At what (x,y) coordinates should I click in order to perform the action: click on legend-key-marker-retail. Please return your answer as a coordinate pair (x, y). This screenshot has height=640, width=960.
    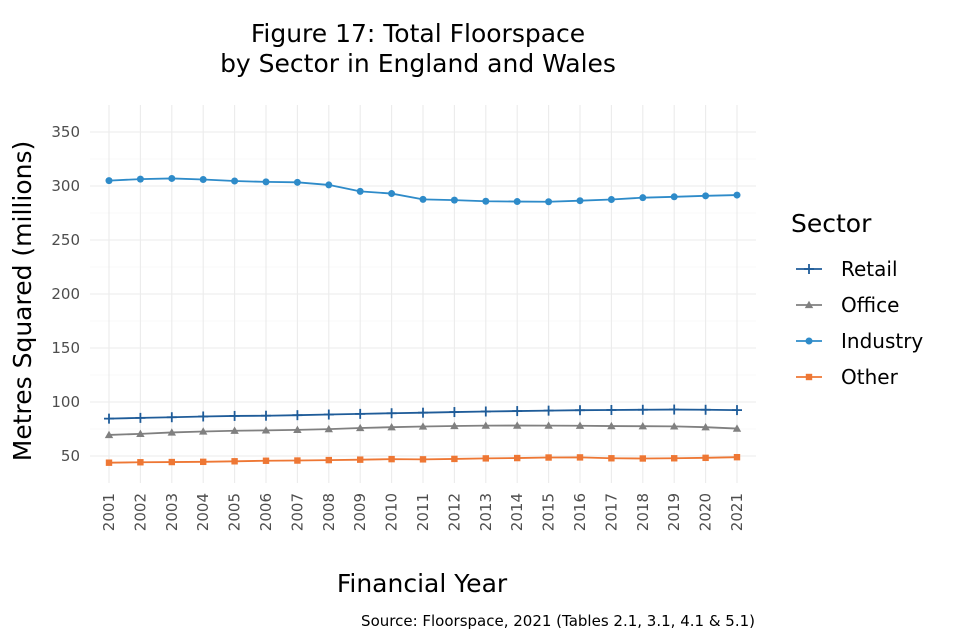
    Looking at the image, I should click on (809, 269).